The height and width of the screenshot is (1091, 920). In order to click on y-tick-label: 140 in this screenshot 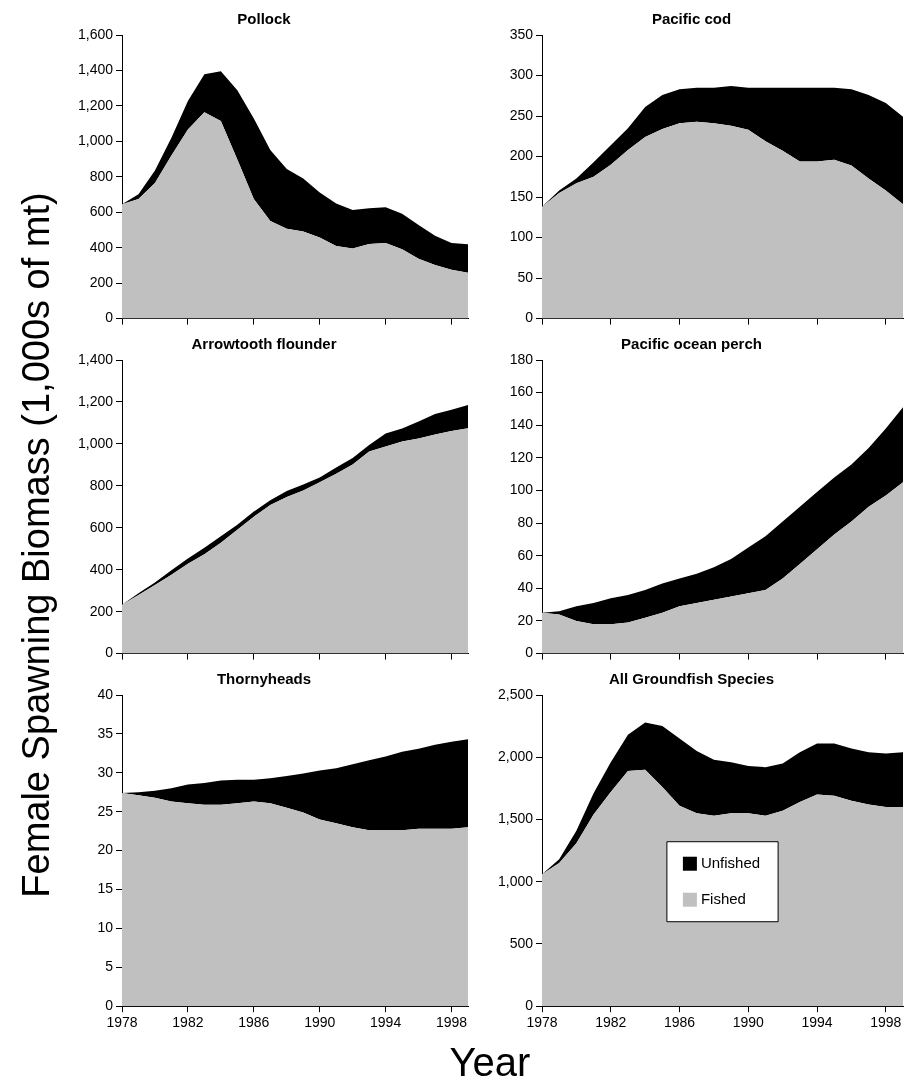, I will do `click(521, 424)`.